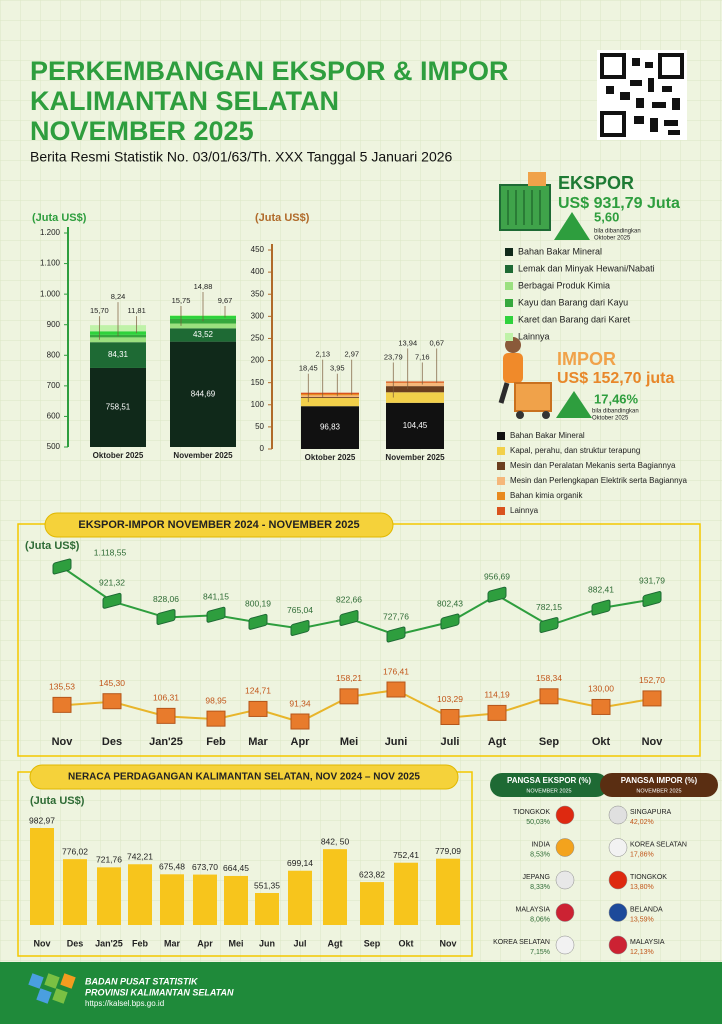 This screenshot has width=722, height=1024. What do you see at coordinates (617, 232) in the screenshot?
I see `ekspor-note: bila dibandingkan` at bounding box center [617, 232].